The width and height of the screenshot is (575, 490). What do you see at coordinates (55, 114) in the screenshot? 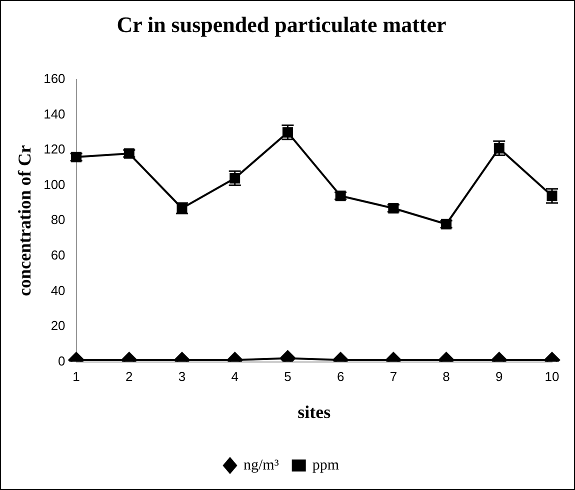
I see `y-tick-label: 140` at bounding box center [55, 114].